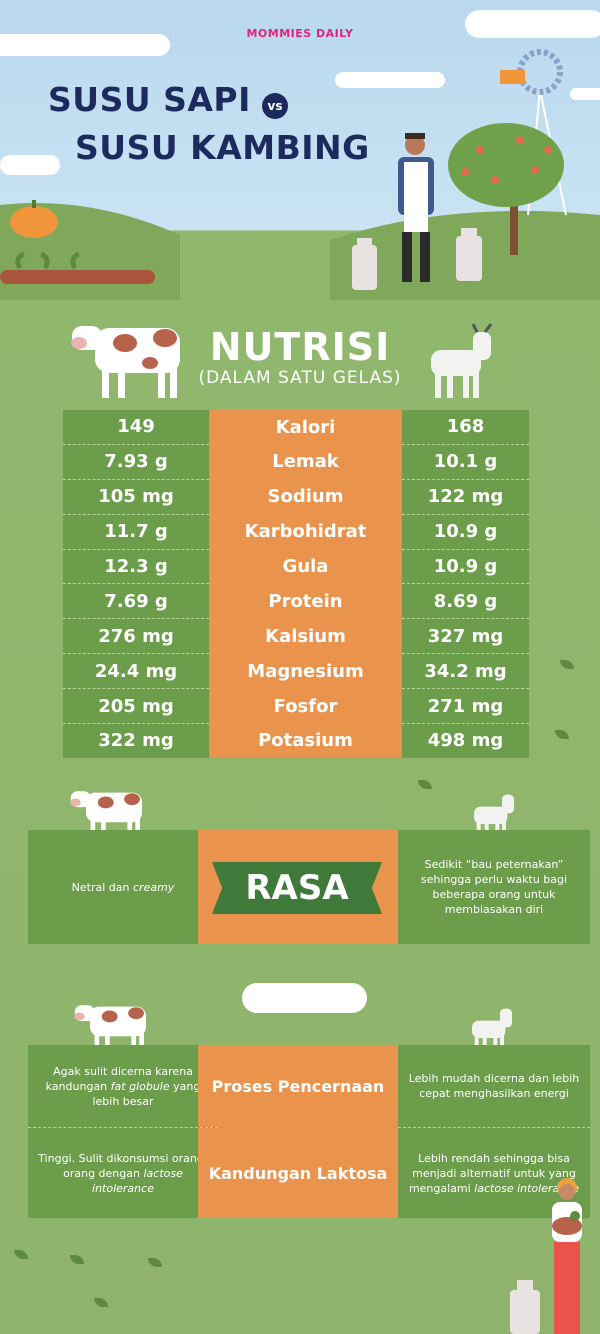 This screenshot has height=1334, width=600. Describe the element at coordinates (465, 706) in the screenshot. I see `goat-value: 271 mg` at that location.